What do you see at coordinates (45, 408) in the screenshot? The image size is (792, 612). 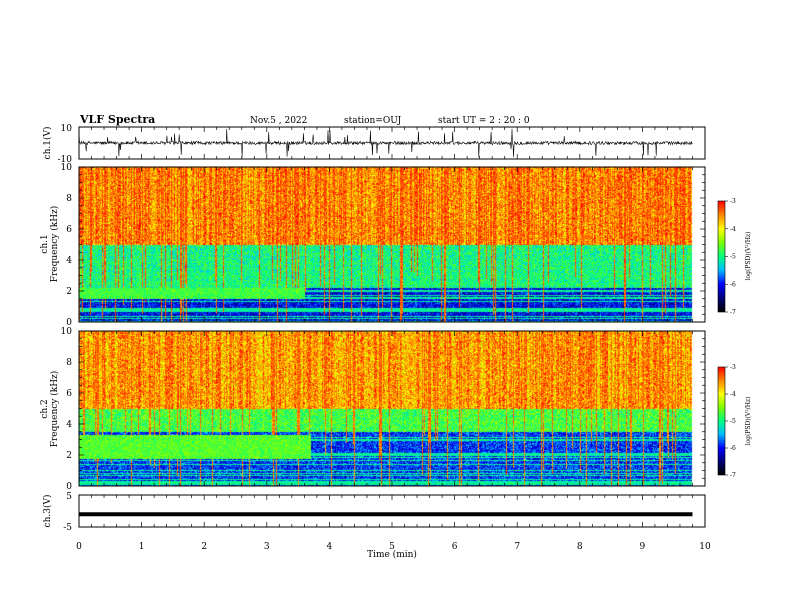 I see `ch2-spectrogram-label-channel: ch.2` at bounding box center [45, 408].